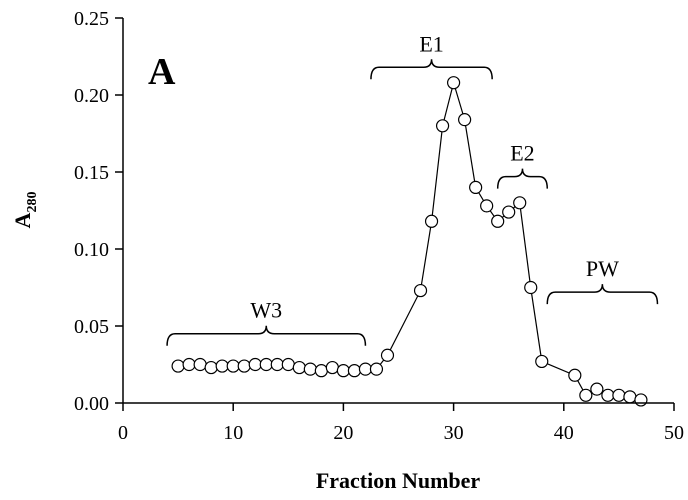 Image resolution: width=688 pixels, height=500 pixels. What do you see at coordinates (22, 220) in the screenshot?
I see `y-axis-title-main: A` at bounding box center [22, 220].